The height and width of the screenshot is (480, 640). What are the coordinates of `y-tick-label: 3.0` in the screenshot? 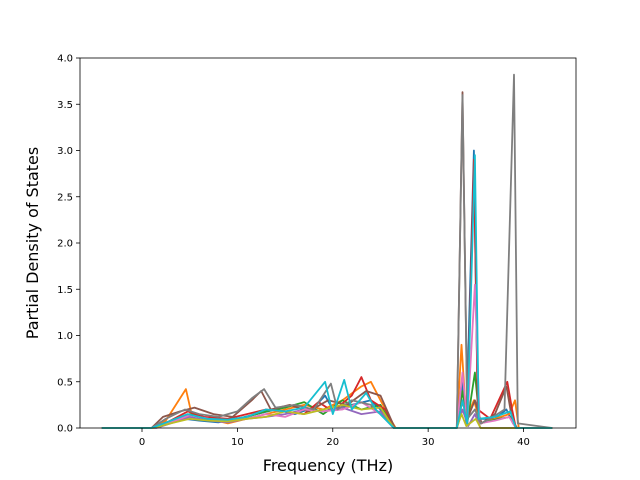 It's located at (65, 151).